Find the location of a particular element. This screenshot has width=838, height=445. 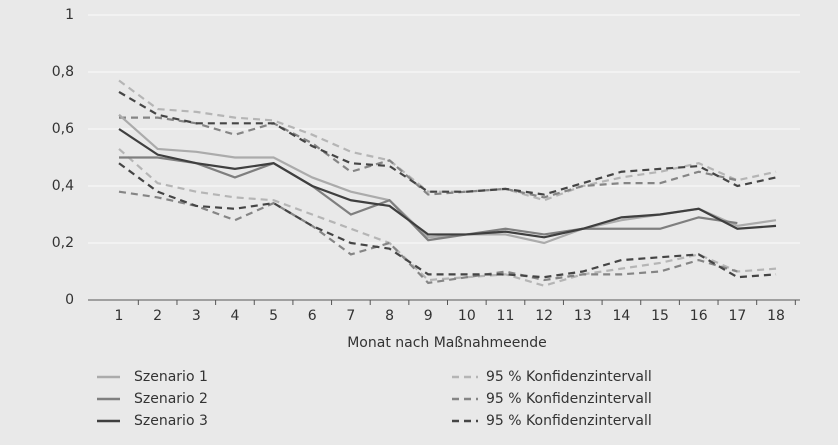

x-tick-label: 10 is located at coordinates (467, 316).